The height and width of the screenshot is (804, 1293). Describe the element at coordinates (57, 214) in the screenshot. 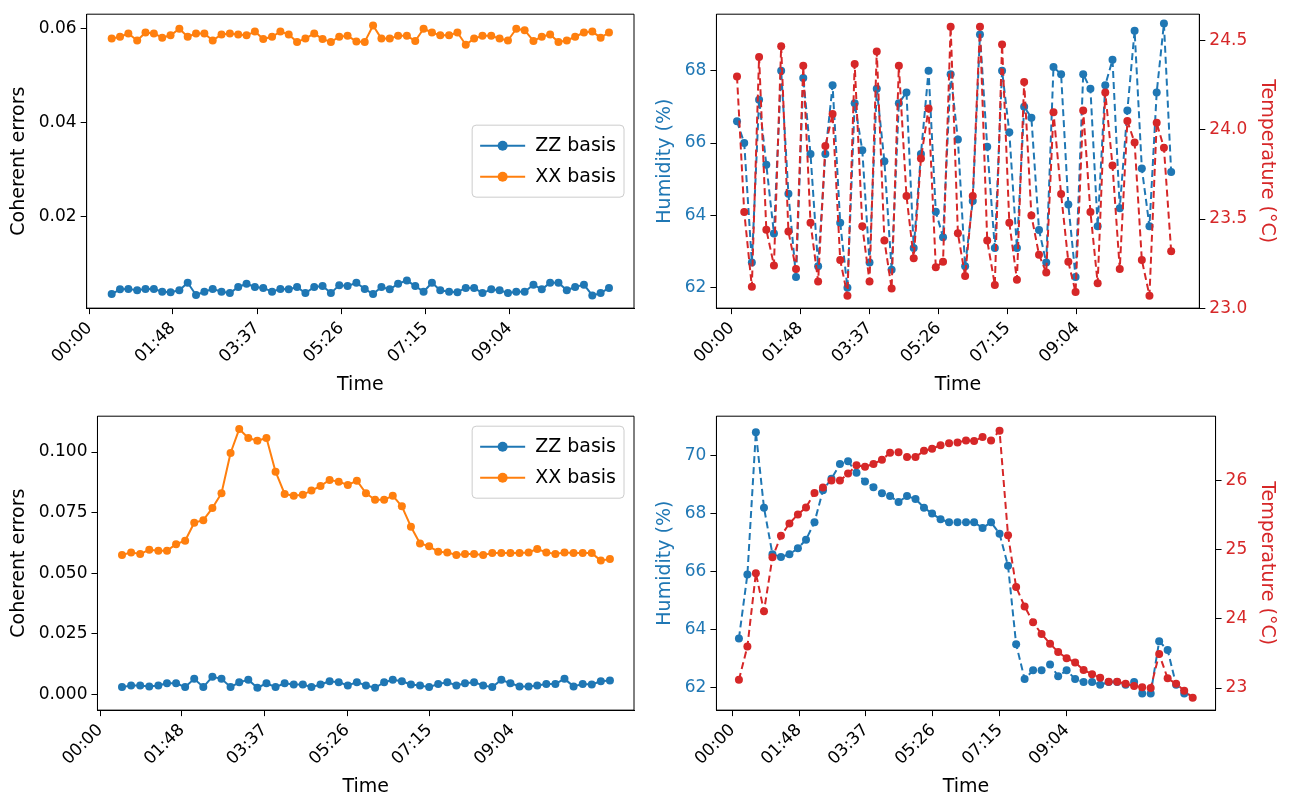

I see `y-tick-label: 0.02` at that location.